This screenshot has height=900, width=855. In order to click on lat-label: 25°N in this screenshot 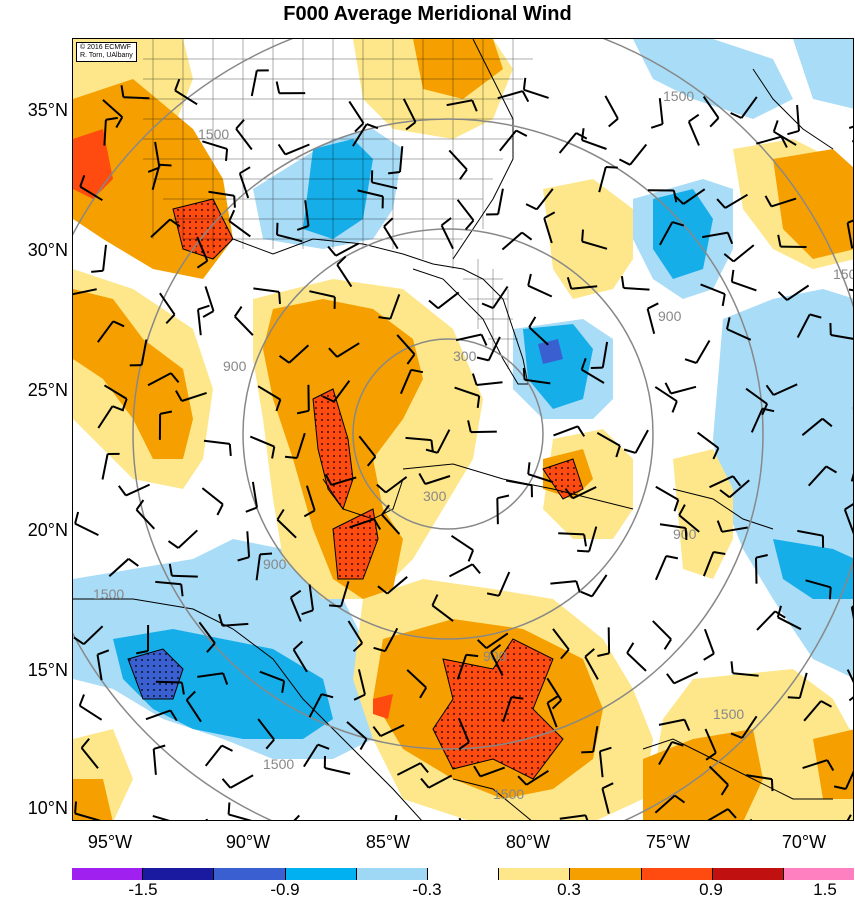, I will do `click(47, 390)`.